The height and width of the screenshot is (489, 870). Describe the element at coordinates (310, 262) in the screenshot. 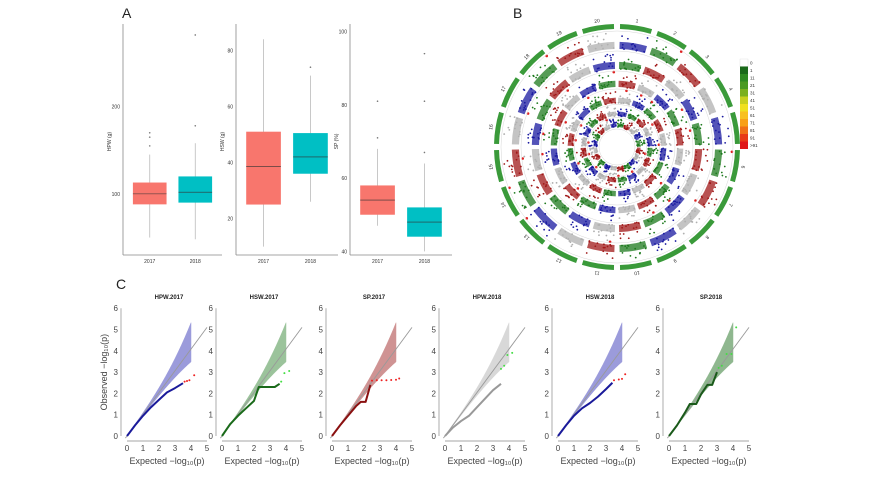

I see `x-tick-label: 2018` at that location.